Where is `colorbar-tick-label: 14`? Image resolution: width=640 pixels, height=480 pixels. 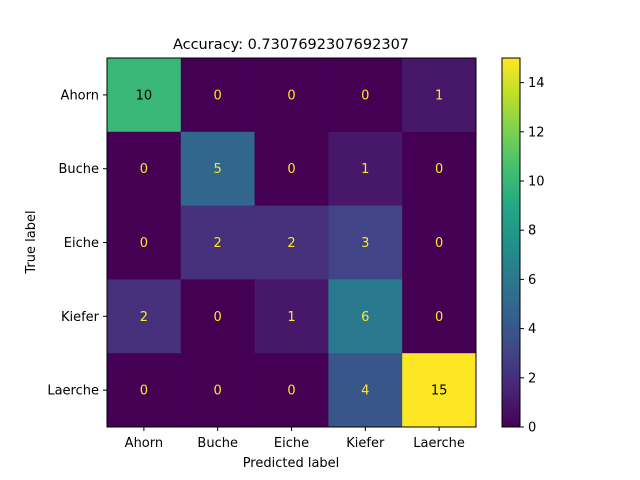 colorbar-tick-label: 14 is located at coordinates (536, 83).